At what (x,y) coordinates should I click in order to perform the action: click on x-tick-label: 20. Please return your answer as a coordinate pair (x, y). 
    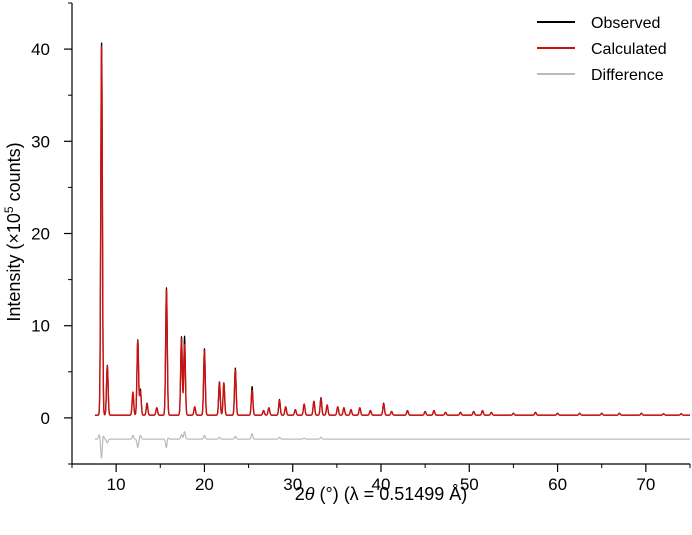
    Looking at the image, I should click on (204, 484).